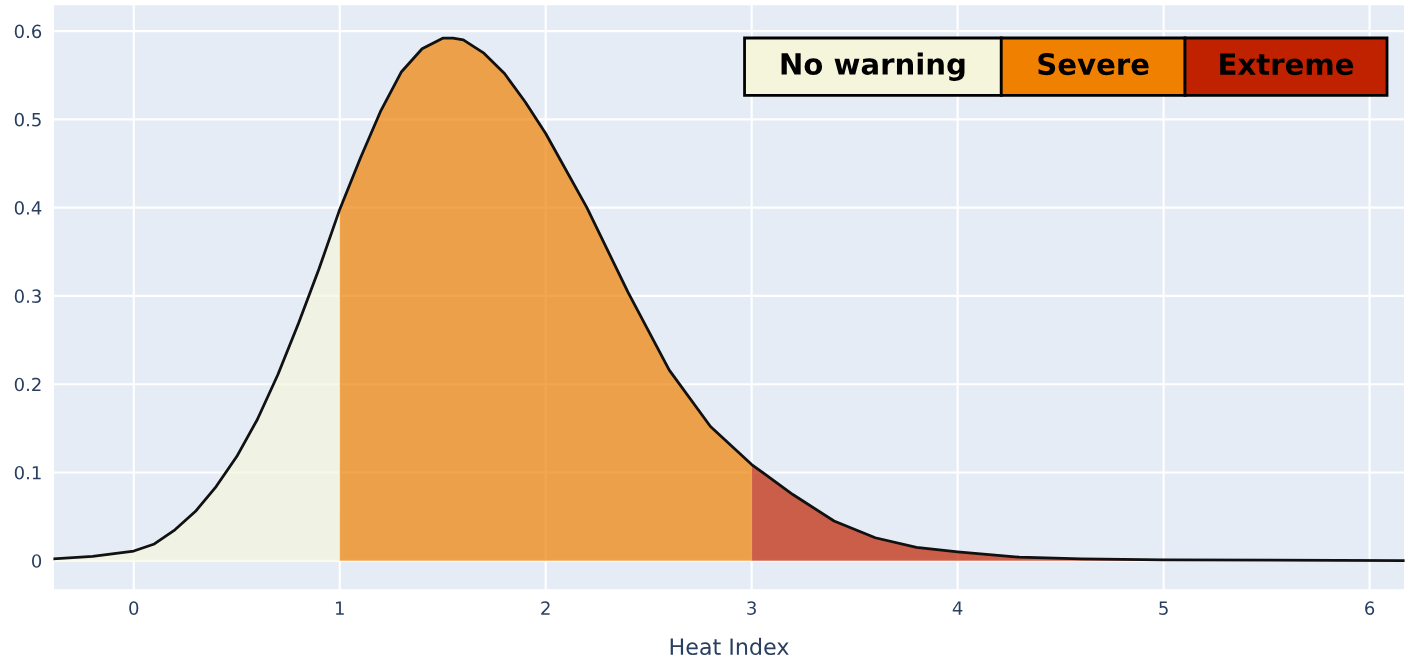 This screenshot has height=662, width=1406. I want to click on y-tick-label: 0.3, so click(27, 296).